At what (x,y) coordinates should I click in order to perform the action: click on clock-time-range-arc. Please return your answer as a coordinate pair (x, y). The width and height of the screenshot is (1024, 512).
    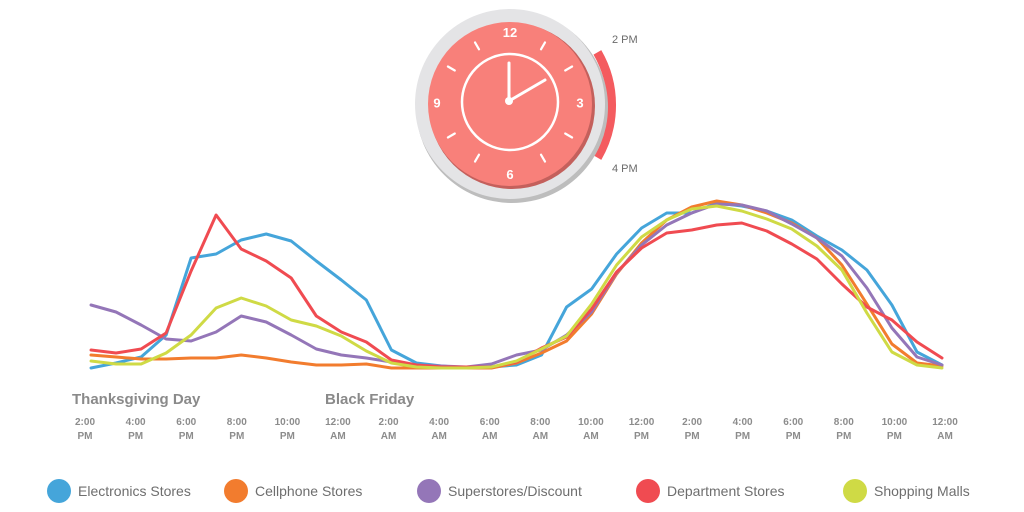
    Looking at the image, I should click on (604, 105).